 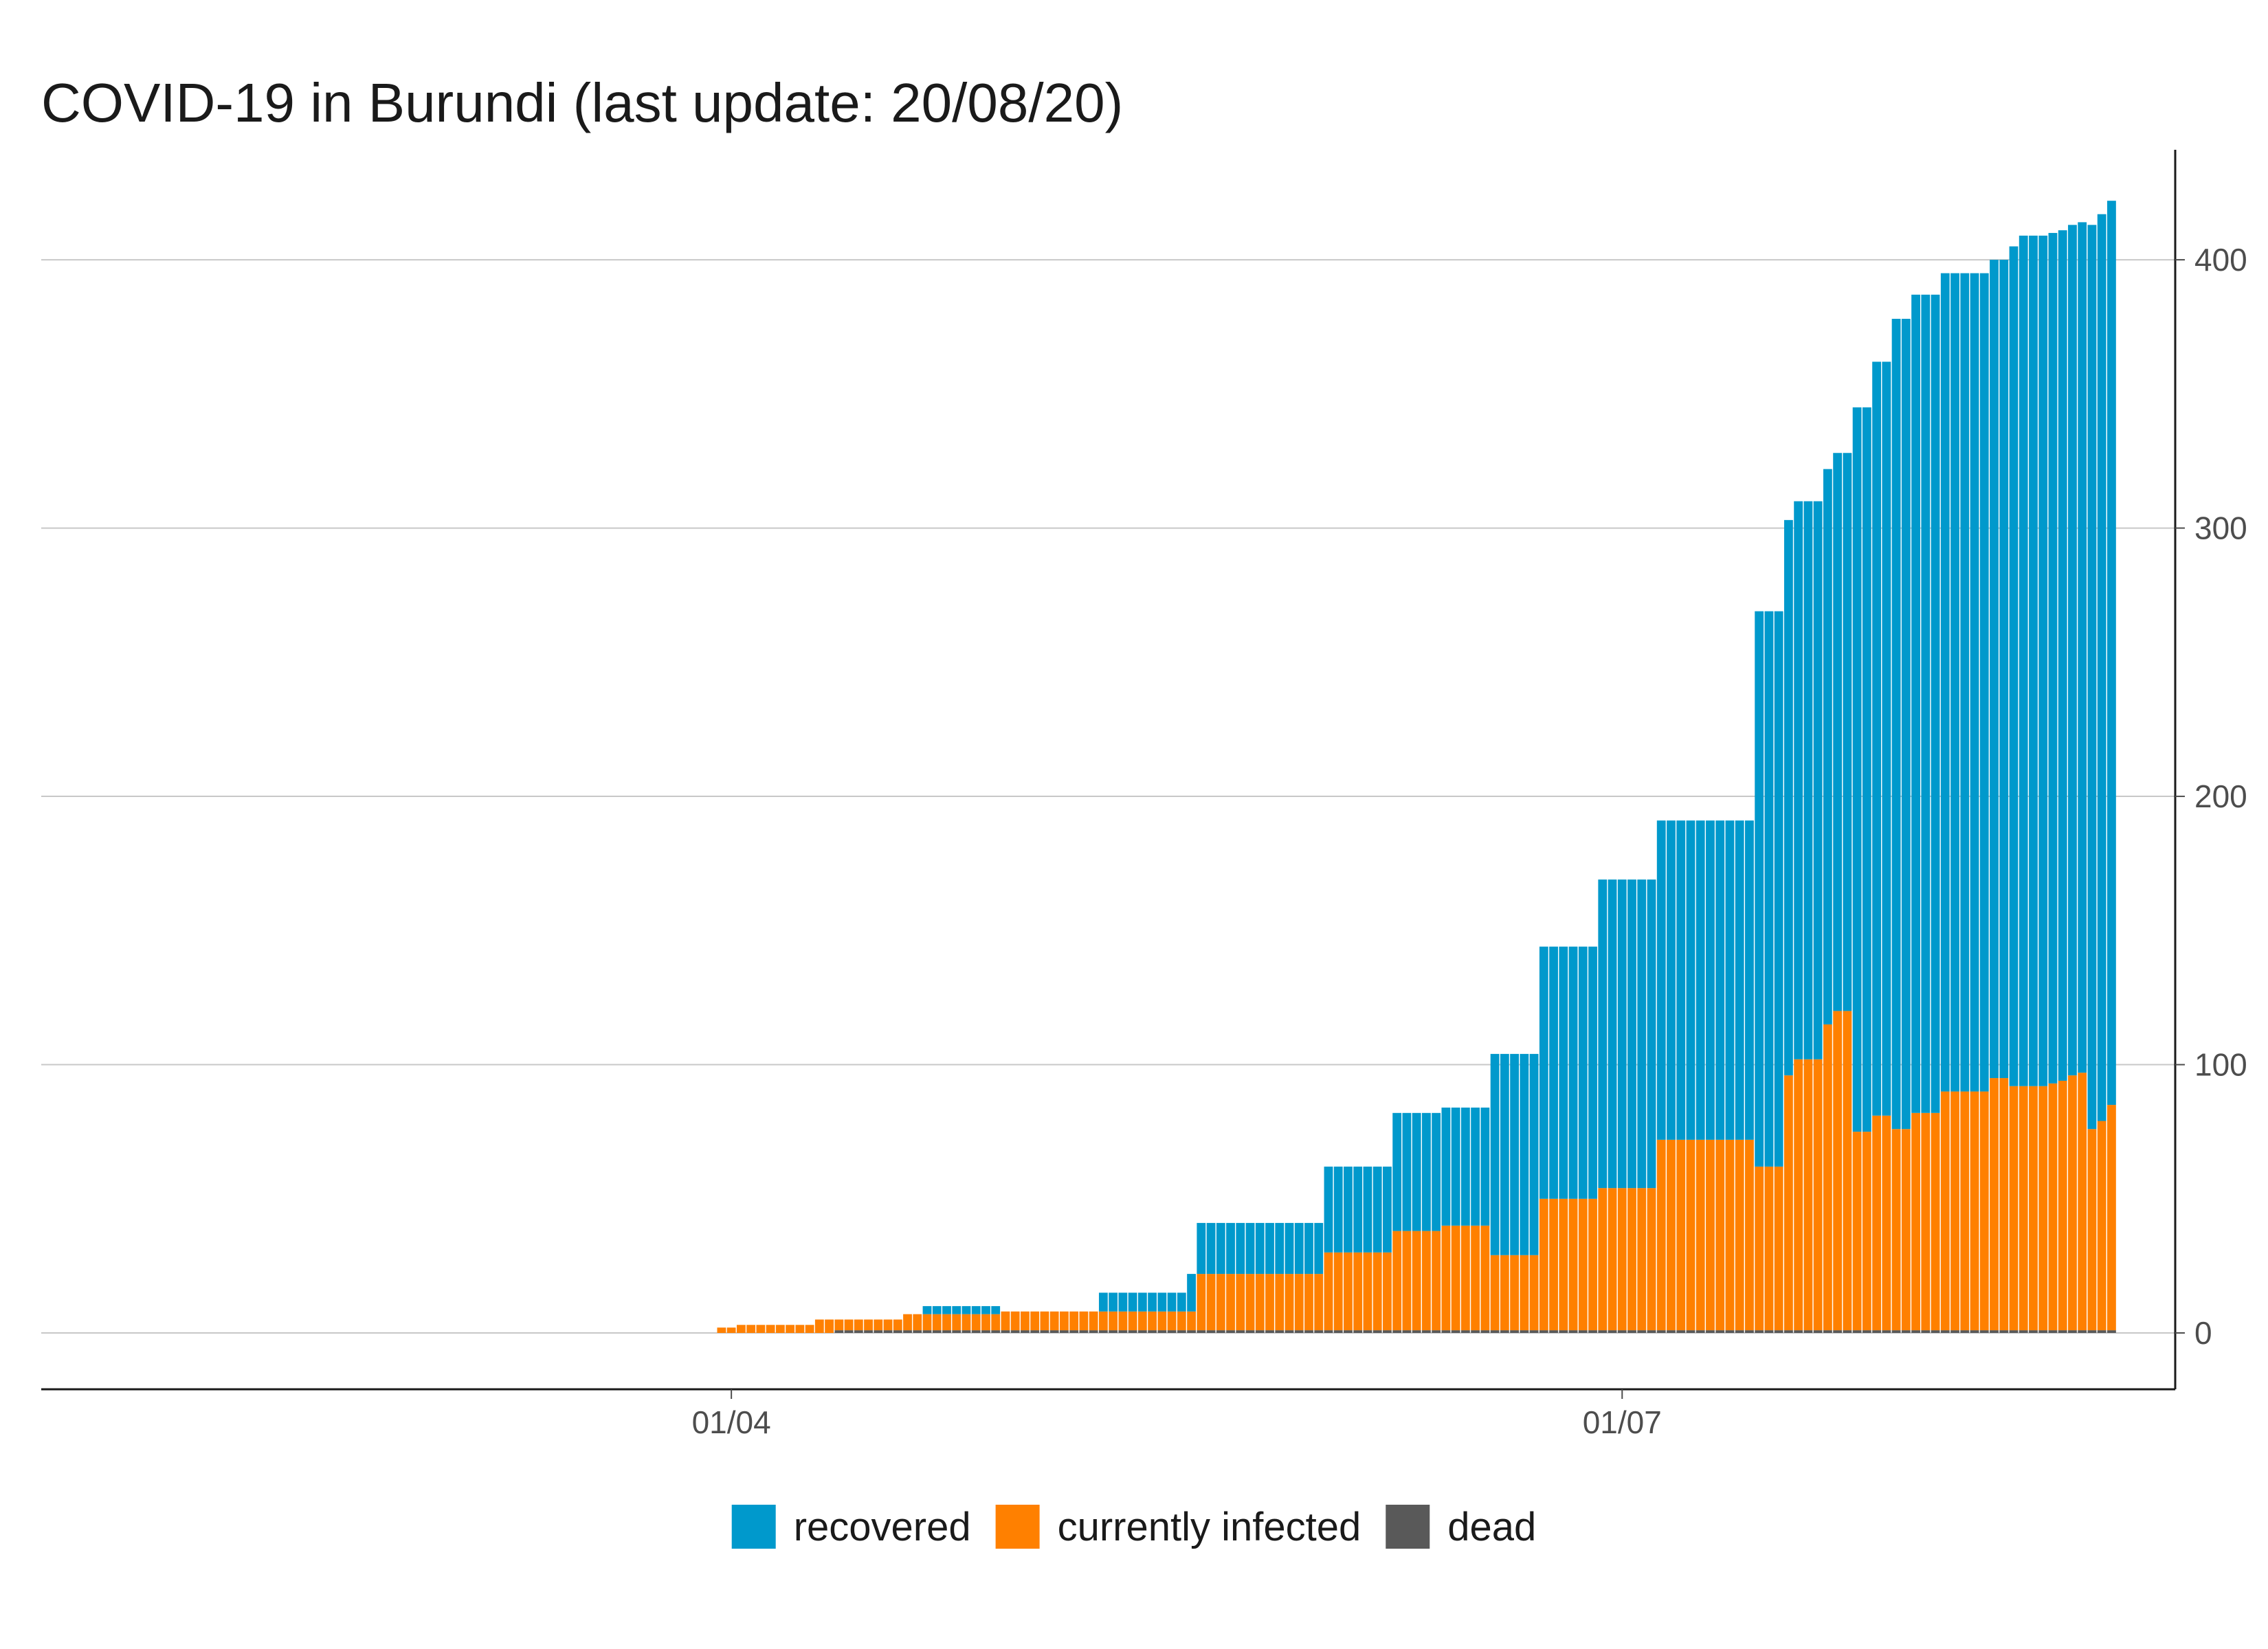 What do you see at coordinates (1461, 1527) in the screenshot?
I see `legend-item-dead: dead` at bounding box center [1461, 1527].